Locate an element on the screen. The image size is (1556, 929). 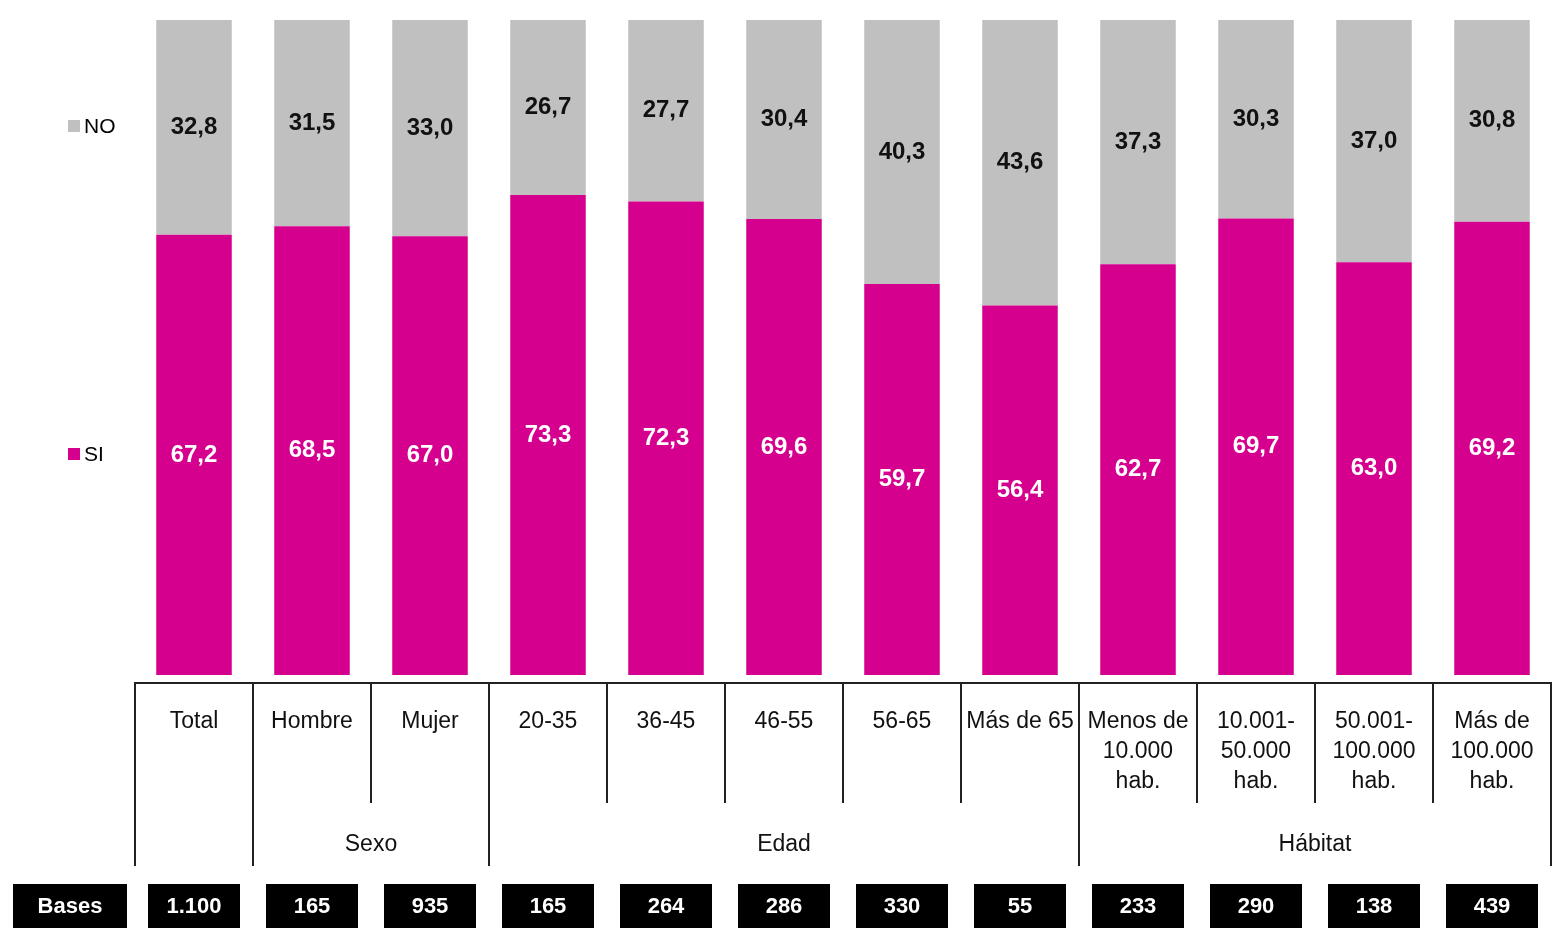
data-label: 73,3 is located at coordinates (548, 433).